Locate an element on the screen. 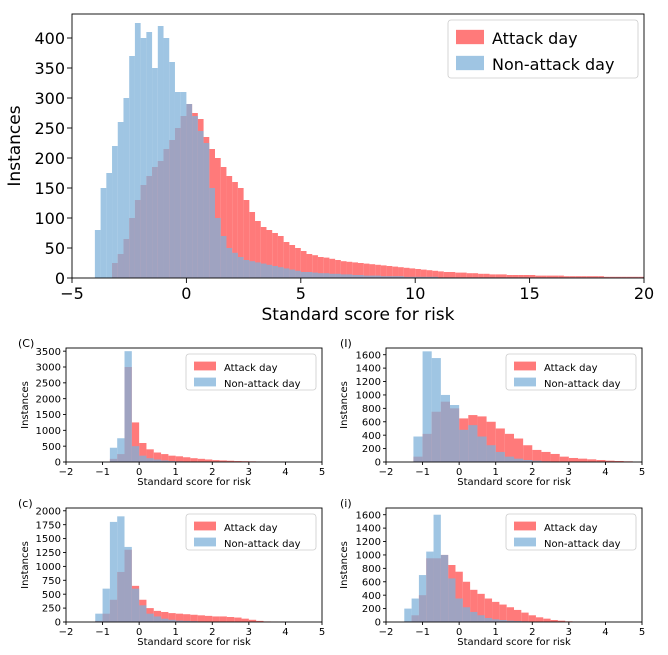  x-tick-label: 1 is located at coordinates (496, 472).